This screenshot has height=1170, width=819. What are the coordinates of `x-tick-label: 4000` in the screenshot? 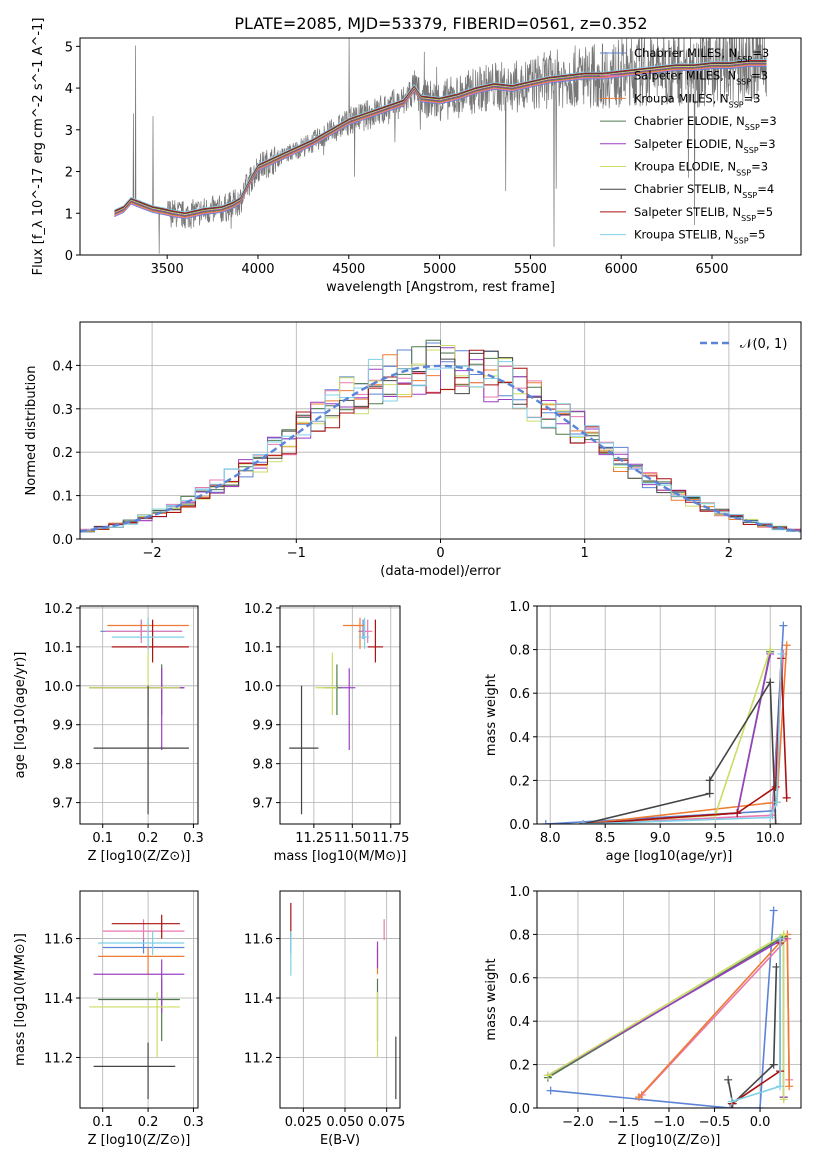 It's located at (257, 269).